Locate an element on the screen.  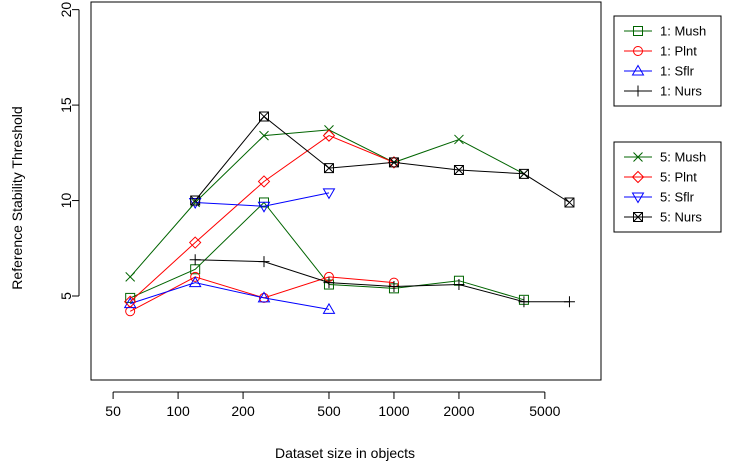
legend-label: 1: Mush is located at coordinates (683, 31).